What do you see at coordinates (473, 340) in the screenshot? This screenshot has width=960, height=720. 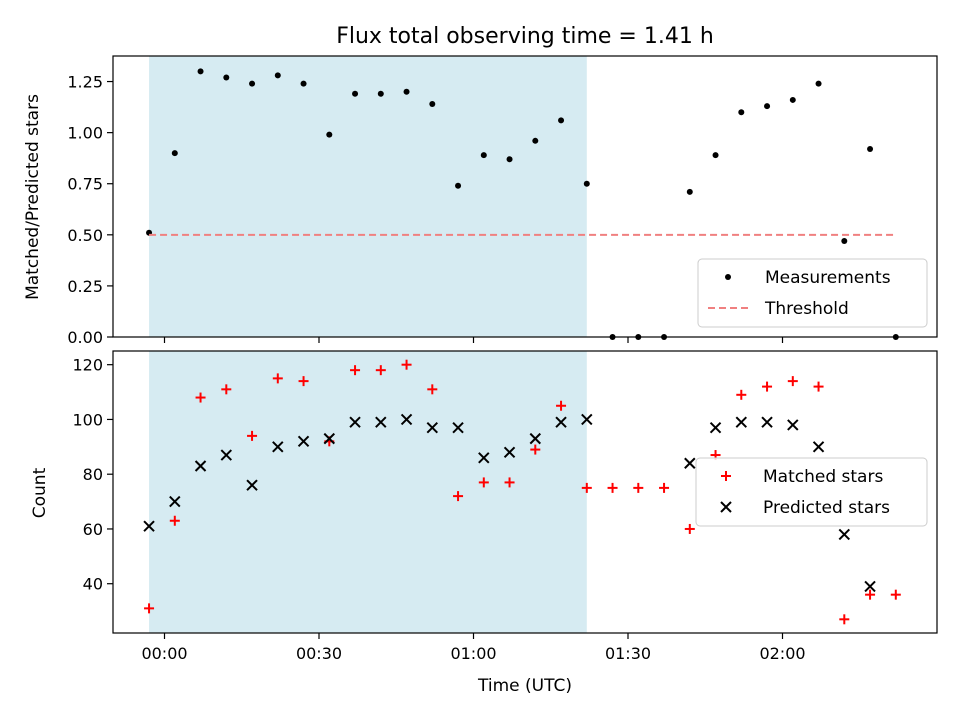 I see `top-x-axis` at bounding box center [473, 340].